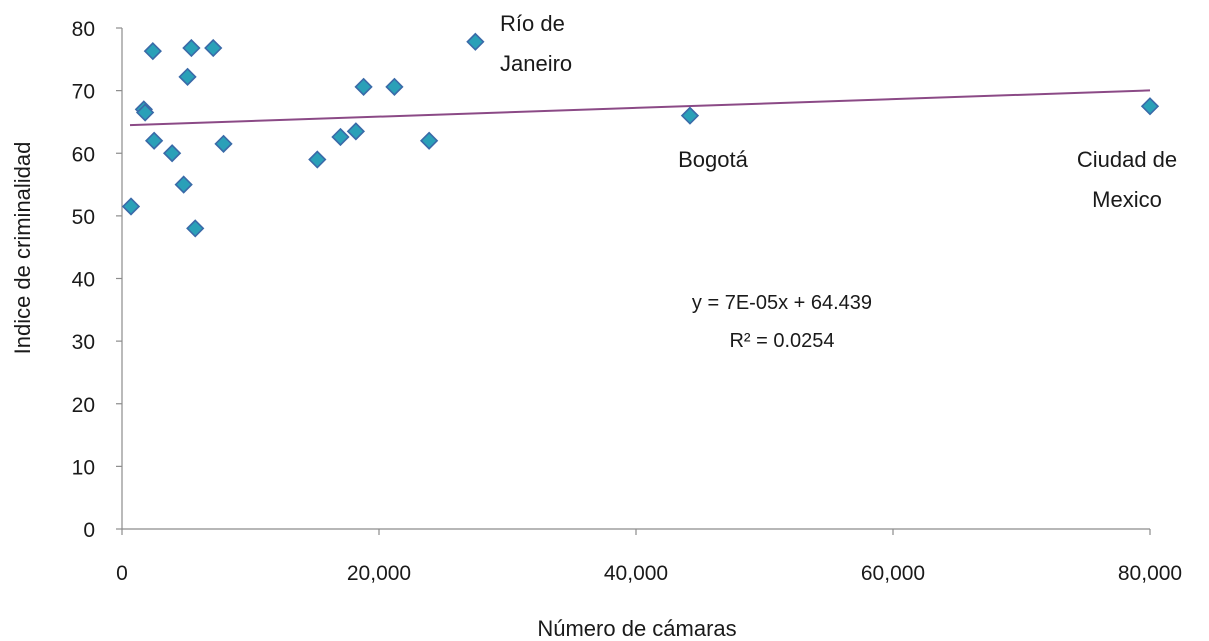  I want to click on annotation-line: Mexico, so click(1127, 199).